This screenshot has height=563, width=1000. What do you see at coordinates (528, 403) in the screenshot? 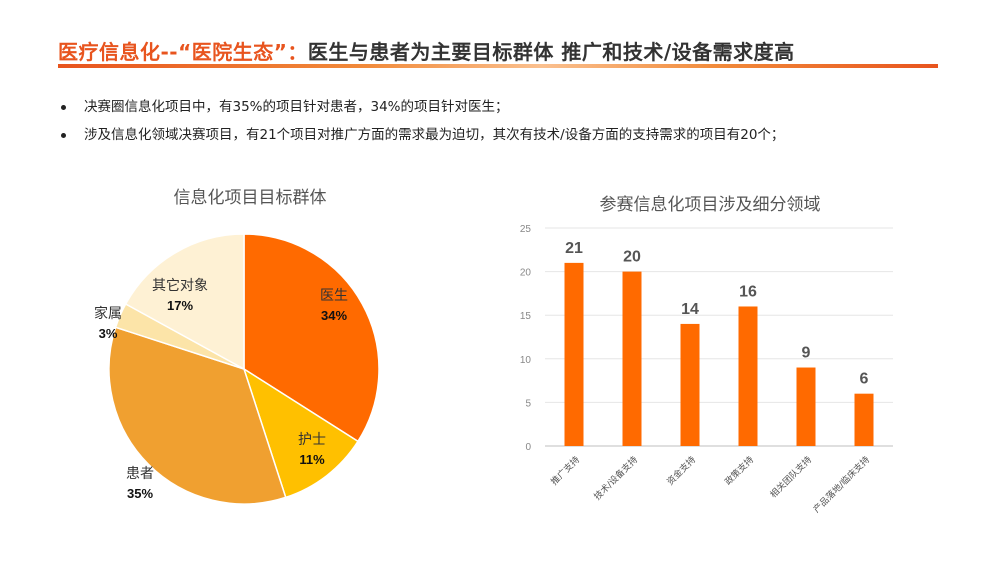
I see `y-tick-label: 5` at bounding box center [528, 403].